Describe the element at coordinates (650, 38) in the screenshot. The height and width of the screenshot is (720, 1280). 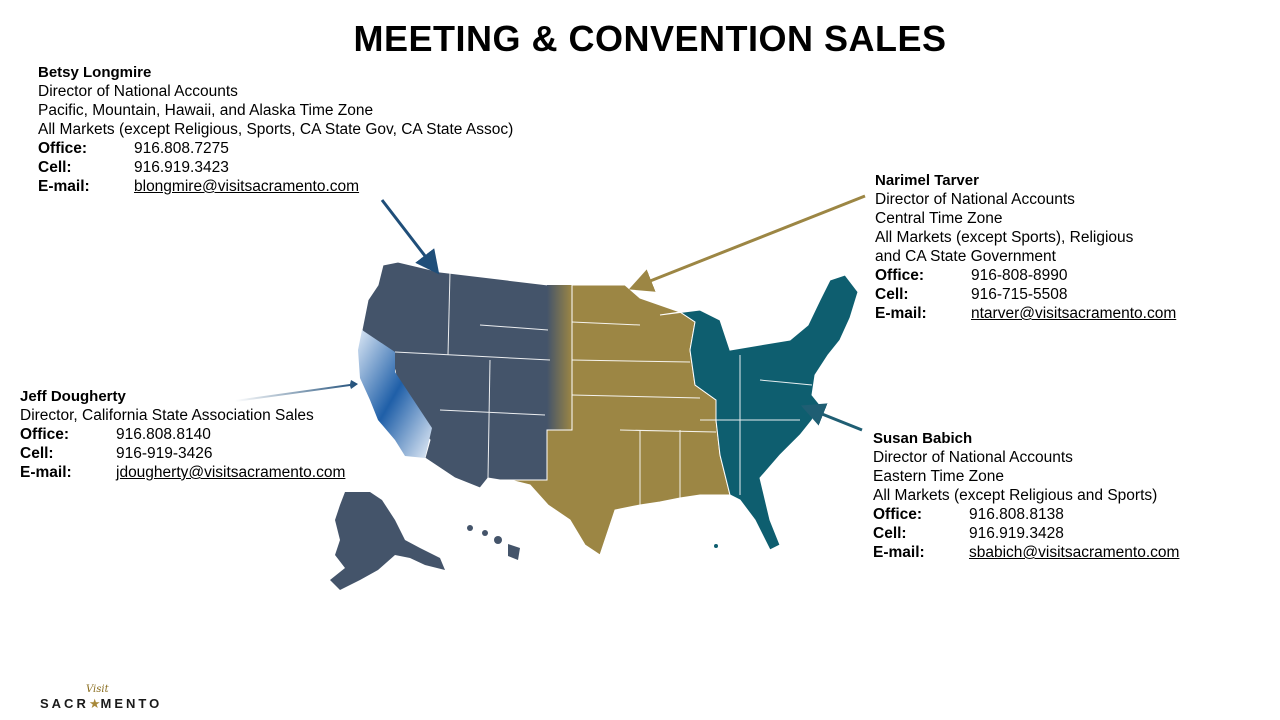
I see `page-title: MEETING & CONVENTION SALES` at that location.